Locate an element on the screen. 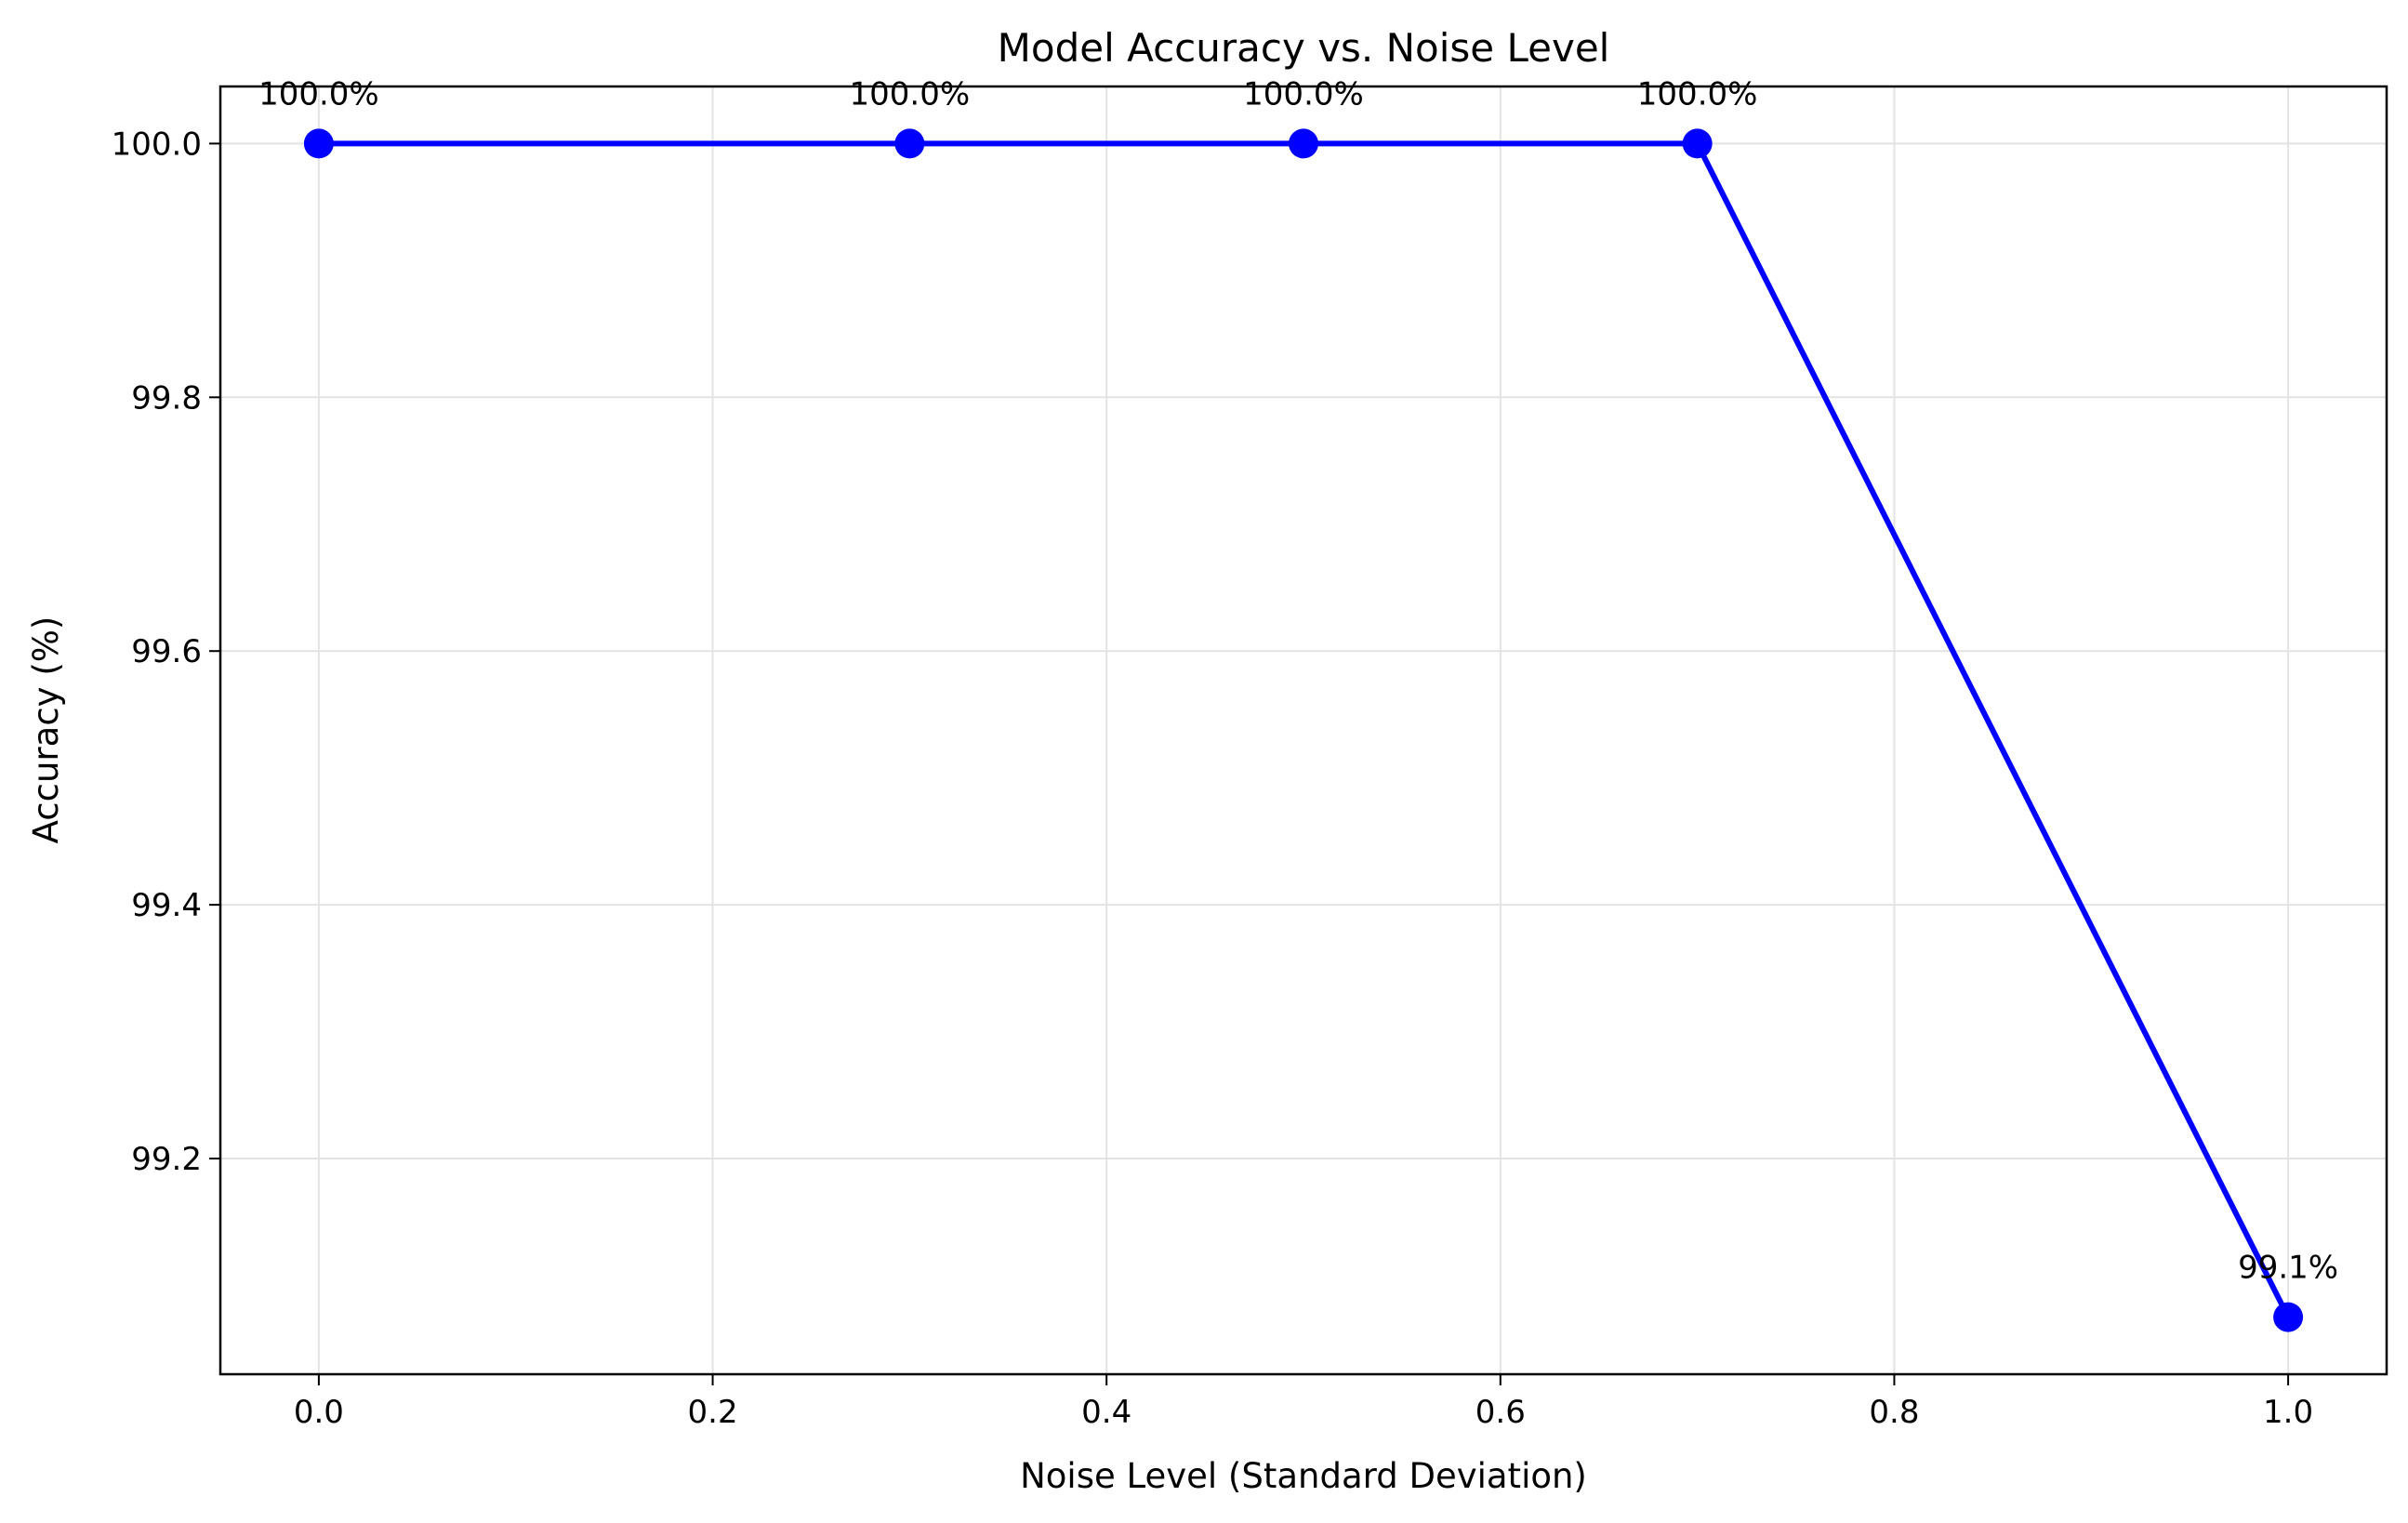 The image size is (2408, 1523). x-tick-label: 0.0 is located at coordinates (319, 1413).